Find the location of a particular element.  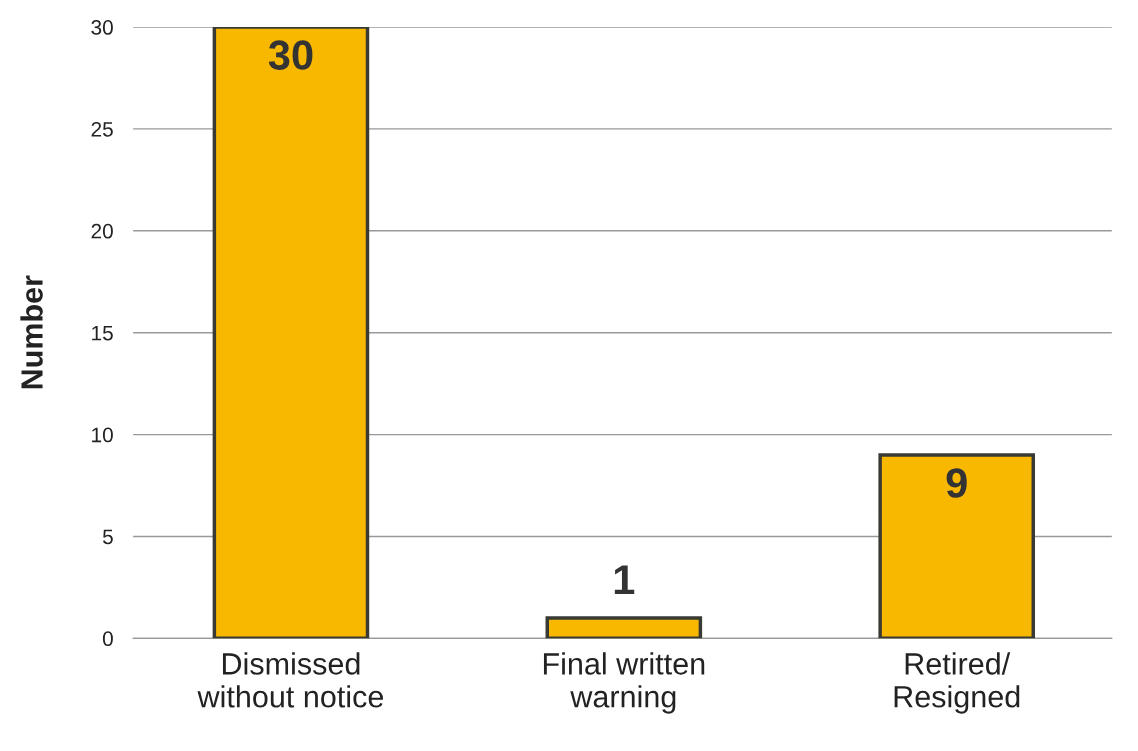

y-tick-label: 10 is located at coordinates (102, 435).